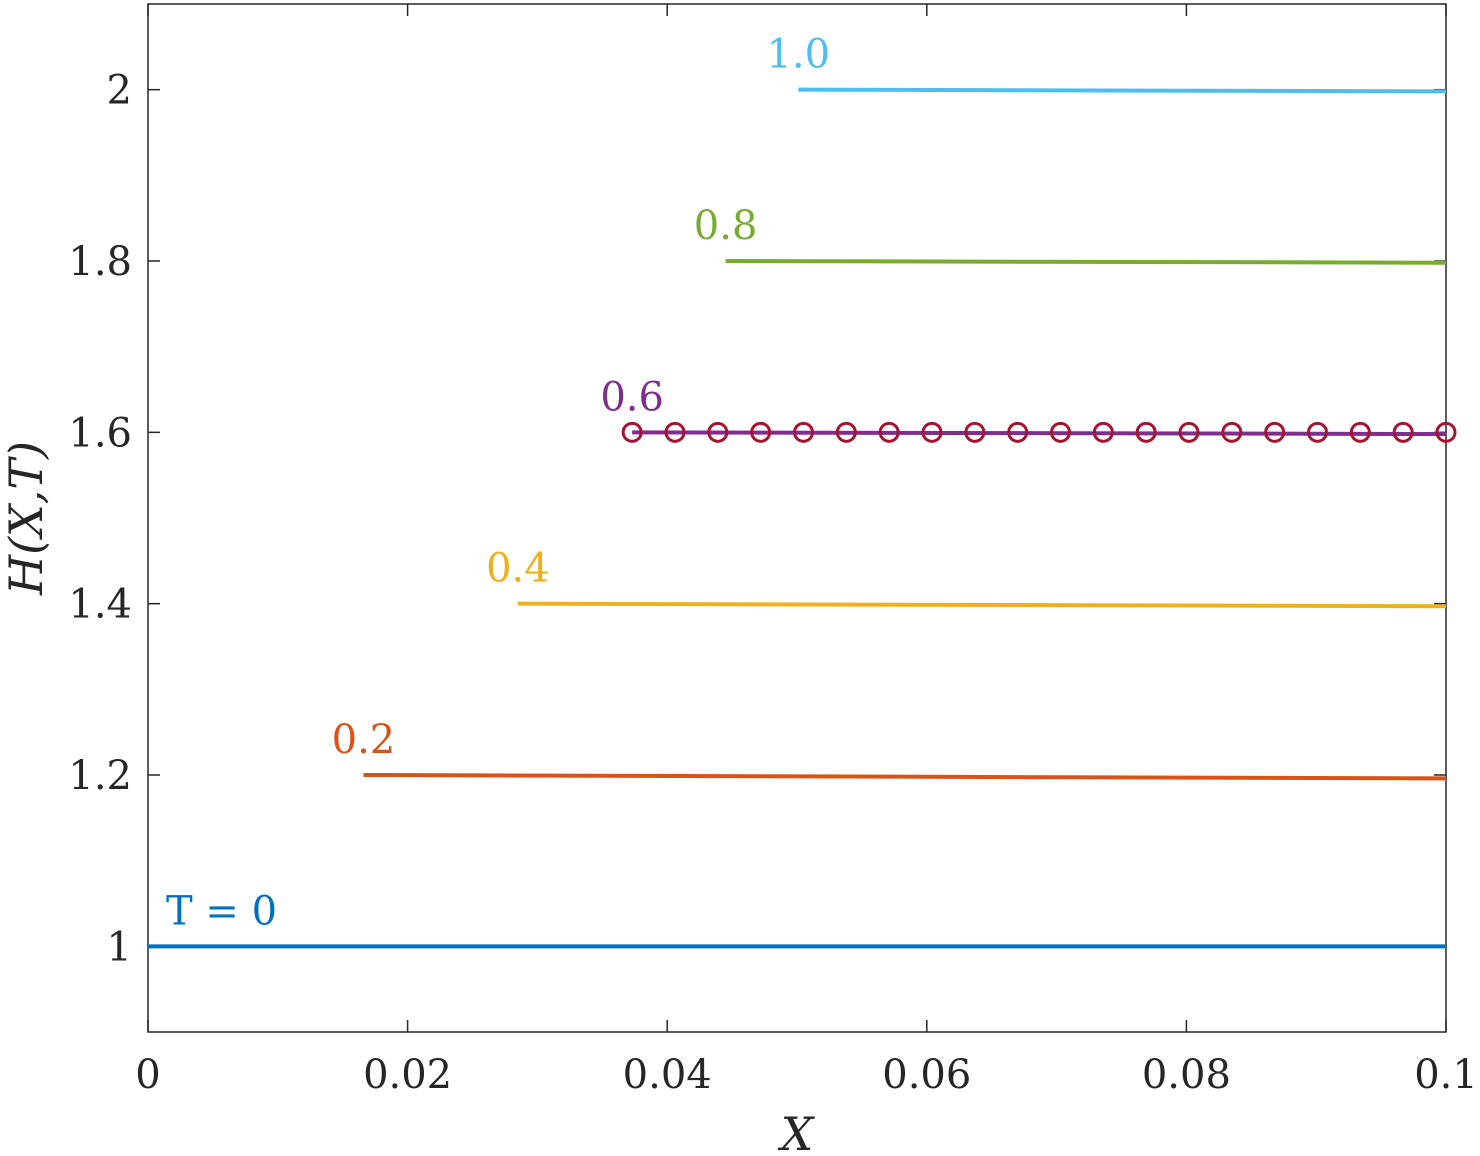 The height and width of the screenshot is (1156, 1480). What do you see at coordinates (26, 518) in the screenshot?
I see `y-axis-label: H(X,T)` at bounding box center [26, 518].